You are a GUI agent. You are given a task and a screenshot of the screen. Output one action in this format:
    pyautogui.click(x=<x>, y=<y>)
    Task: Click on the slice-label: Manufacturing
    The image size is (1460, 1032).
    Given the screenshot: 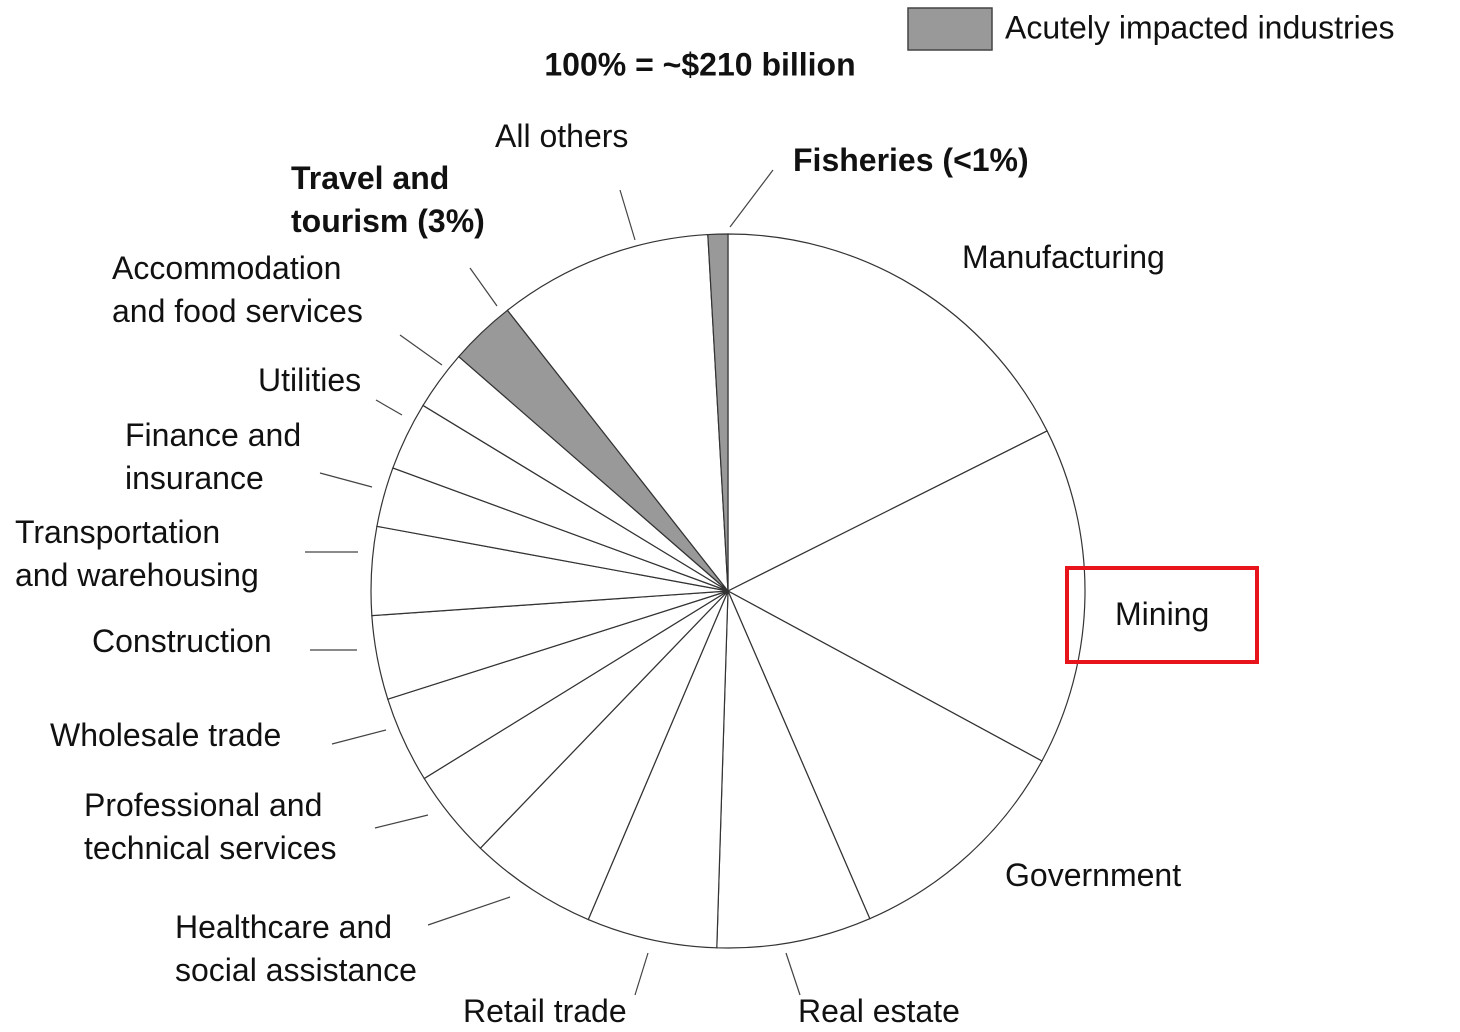 What is the action you would take?
    pyautogui.click(x=1063, y=257)
    